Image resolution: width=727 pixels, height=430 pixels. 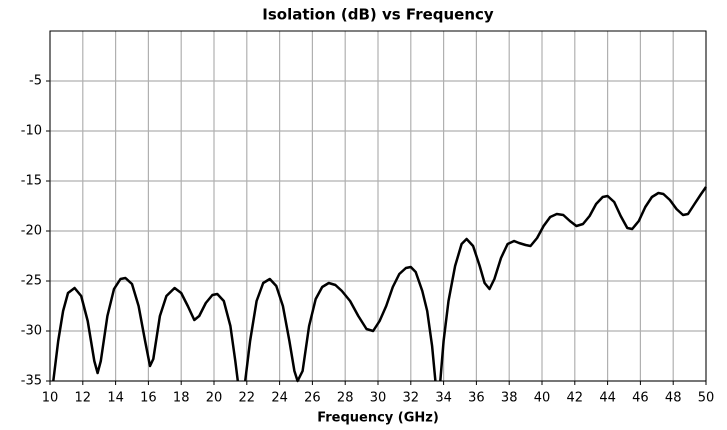 I want to click on y-tick-label: -20, so click(x=31, y=231).